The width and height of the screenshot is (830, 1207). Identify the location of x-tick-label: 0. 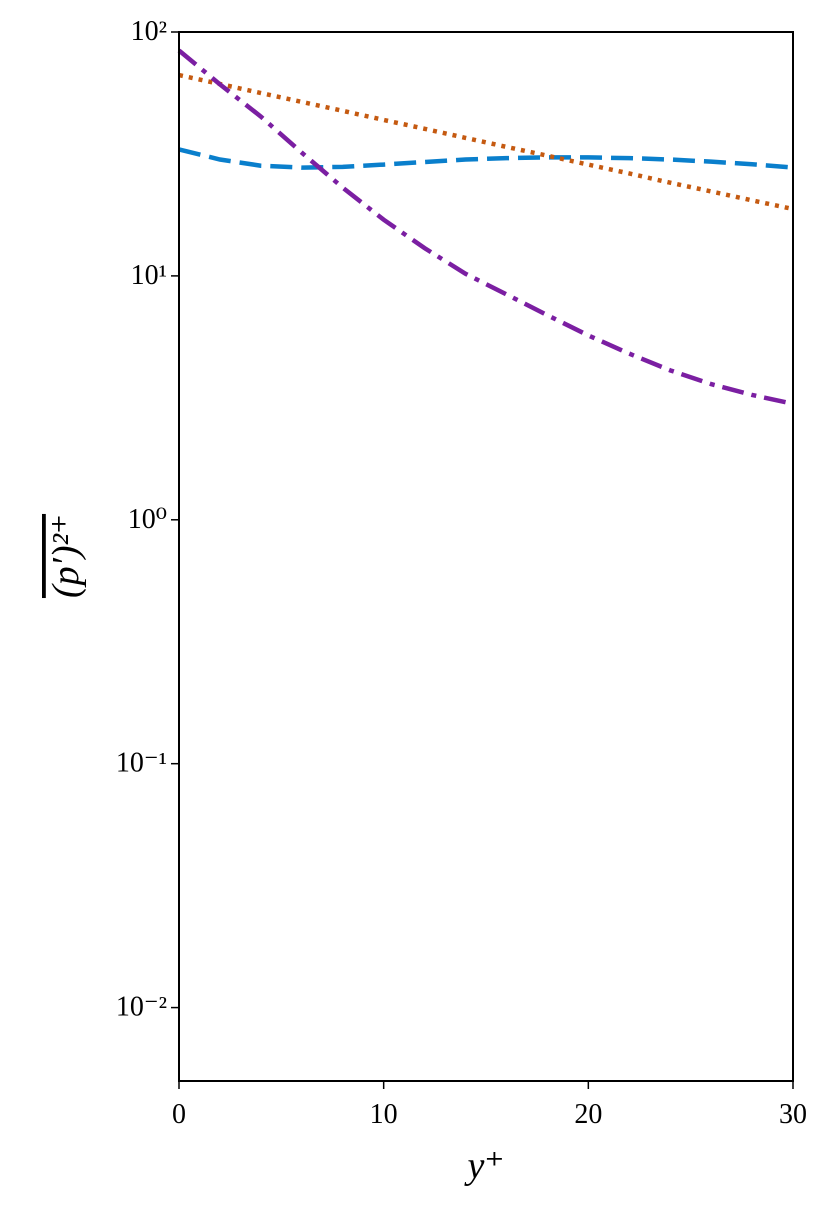
(179, 1114).